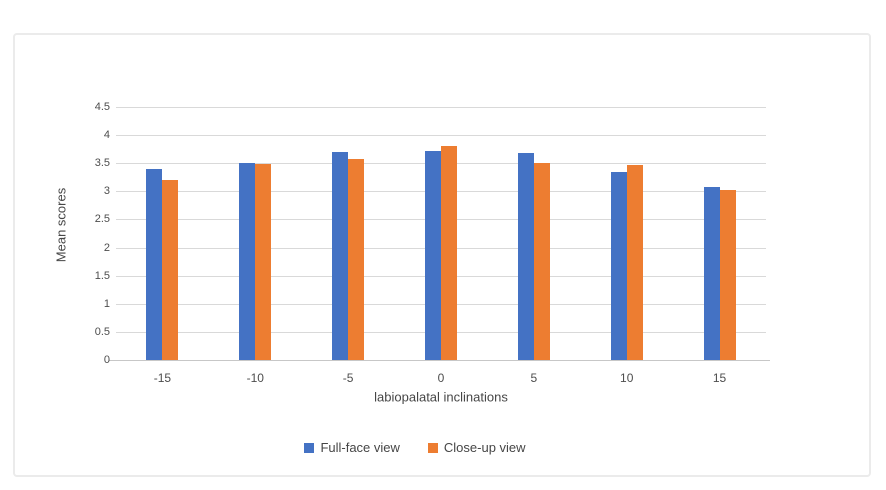 This screenshot has height=490, width=886. What do you see at coordinates (102, 275) in the screenshot?
I see `y-tick-label: 1.5` at bounding box center [102, 275].